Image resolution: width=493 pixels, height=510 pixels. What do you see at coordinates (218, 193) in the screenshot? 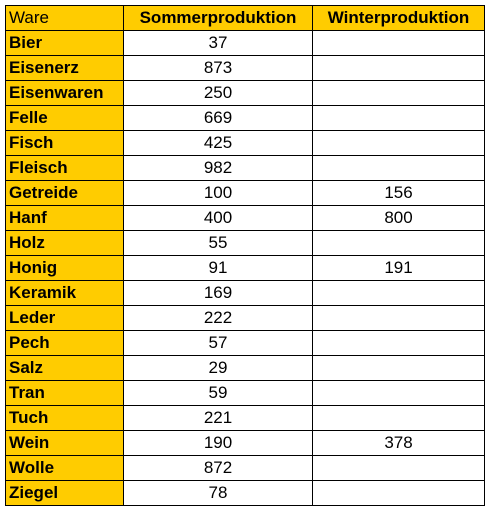
I see `sommerproduktion-cell: 100` at bounding box center [218, 193].